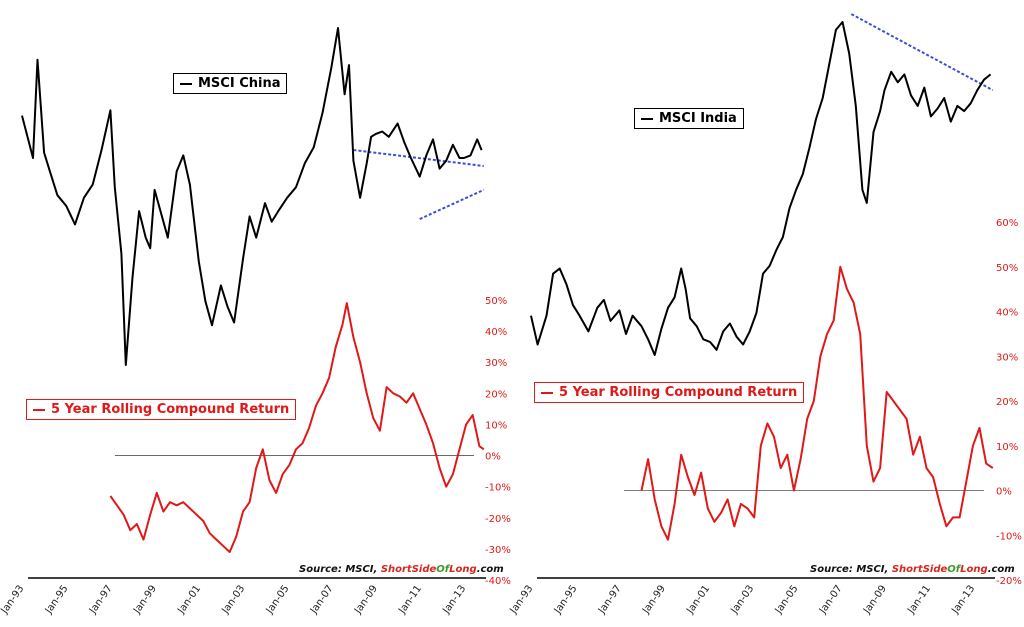 Image resolution: width=1024 pixels, height=627 pixels. I want to click on y-tick-label: -30%, so click(498, 550).